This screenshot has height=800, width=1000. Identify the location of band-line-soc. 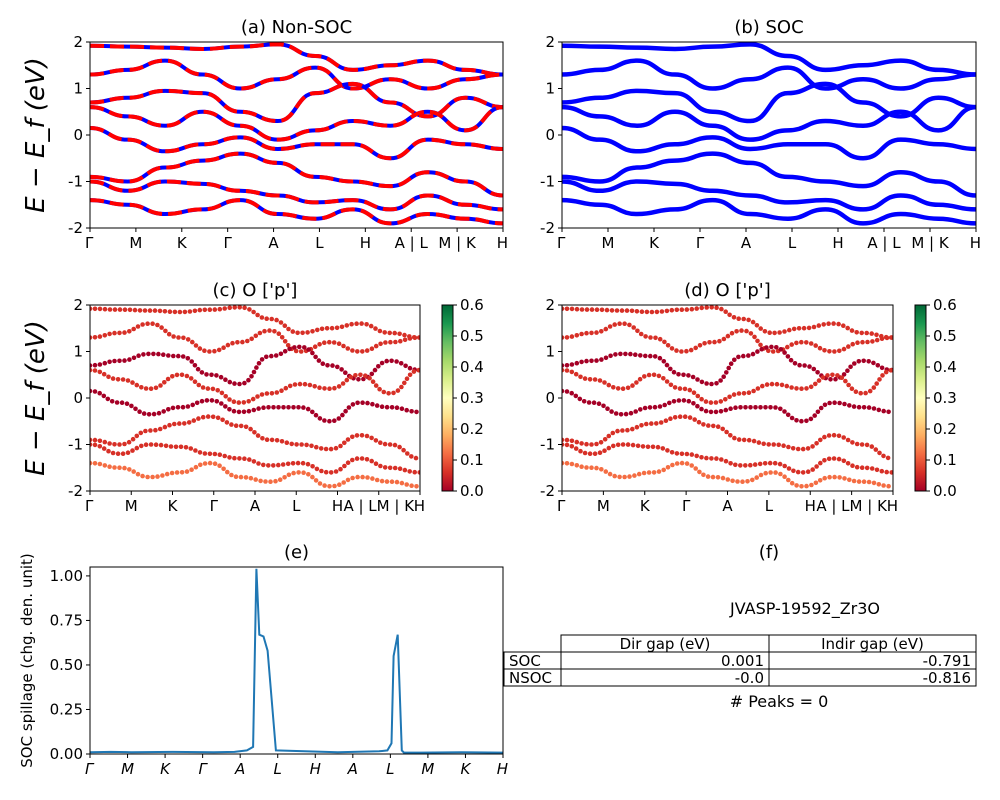
(769, 211).